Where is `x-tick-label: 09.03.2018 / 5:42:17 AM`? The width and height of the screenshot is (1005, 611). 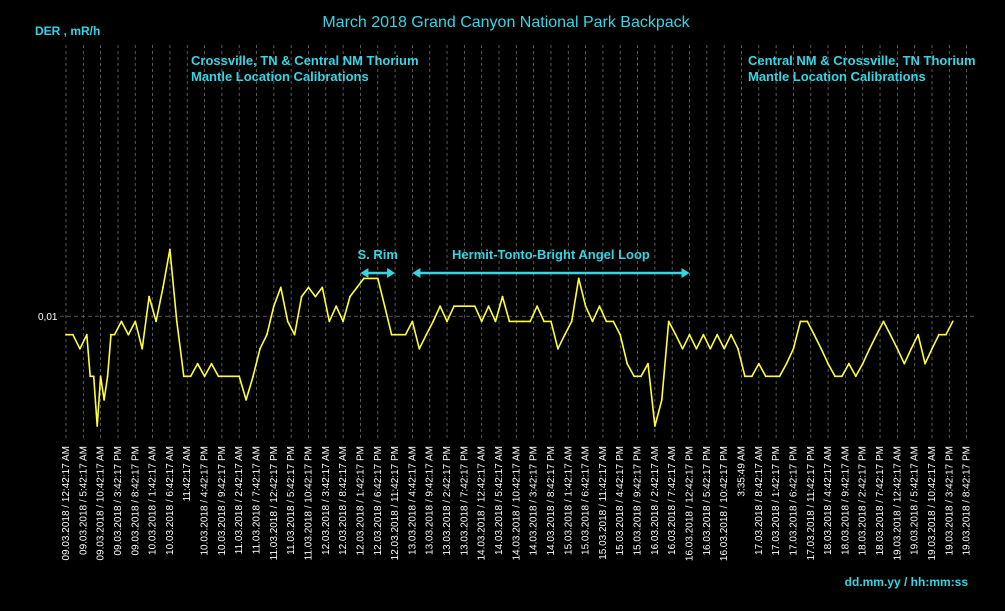 x-tick-label: 09.03.2018 / 5:42:17 AM is located at coordinates (83, 500).